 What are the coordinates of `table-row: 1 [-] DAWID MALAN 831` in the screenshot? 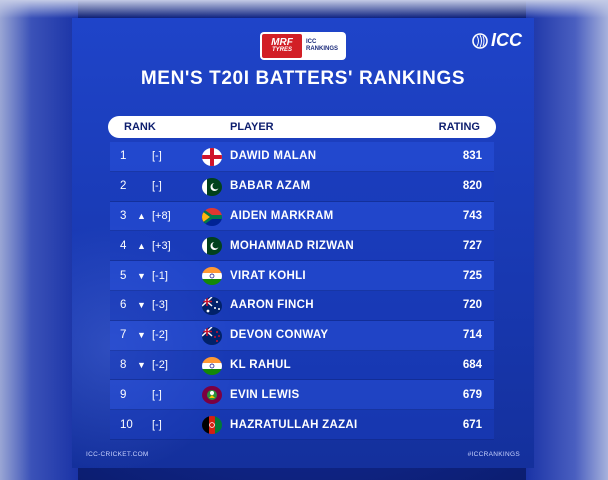 It's located at (302, 157).